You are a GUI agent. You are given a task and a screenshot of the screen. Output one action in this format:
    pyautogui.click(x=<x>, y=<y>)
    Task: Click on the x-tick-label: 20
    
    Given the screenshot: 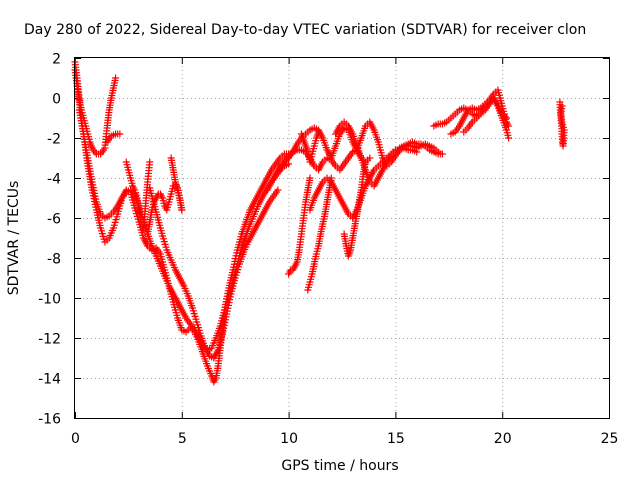 What is the action you would take?
    pyautogui.click(x=503, y=439)
    